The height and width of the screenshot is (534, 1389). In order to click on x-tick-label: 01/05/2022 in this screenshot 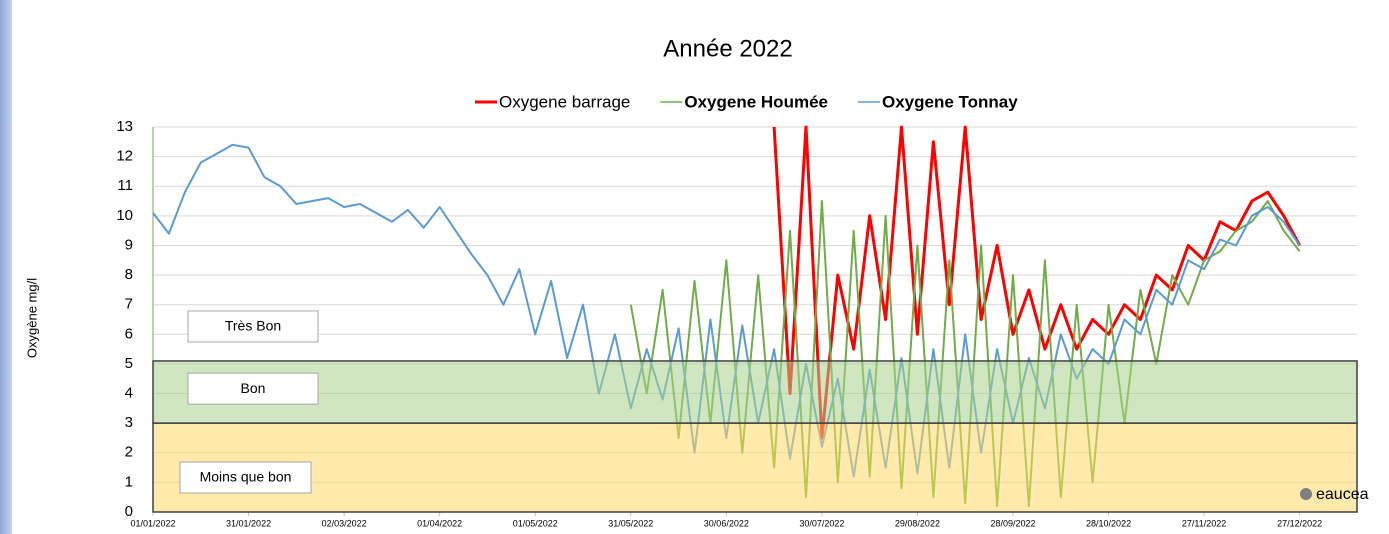, I will do `click(535, 523)`.